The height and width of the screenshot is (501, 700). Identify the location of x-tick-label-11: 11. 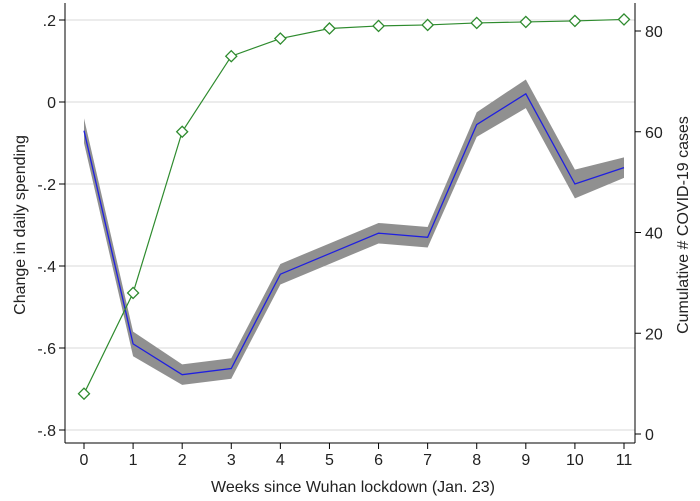
(624, 460).